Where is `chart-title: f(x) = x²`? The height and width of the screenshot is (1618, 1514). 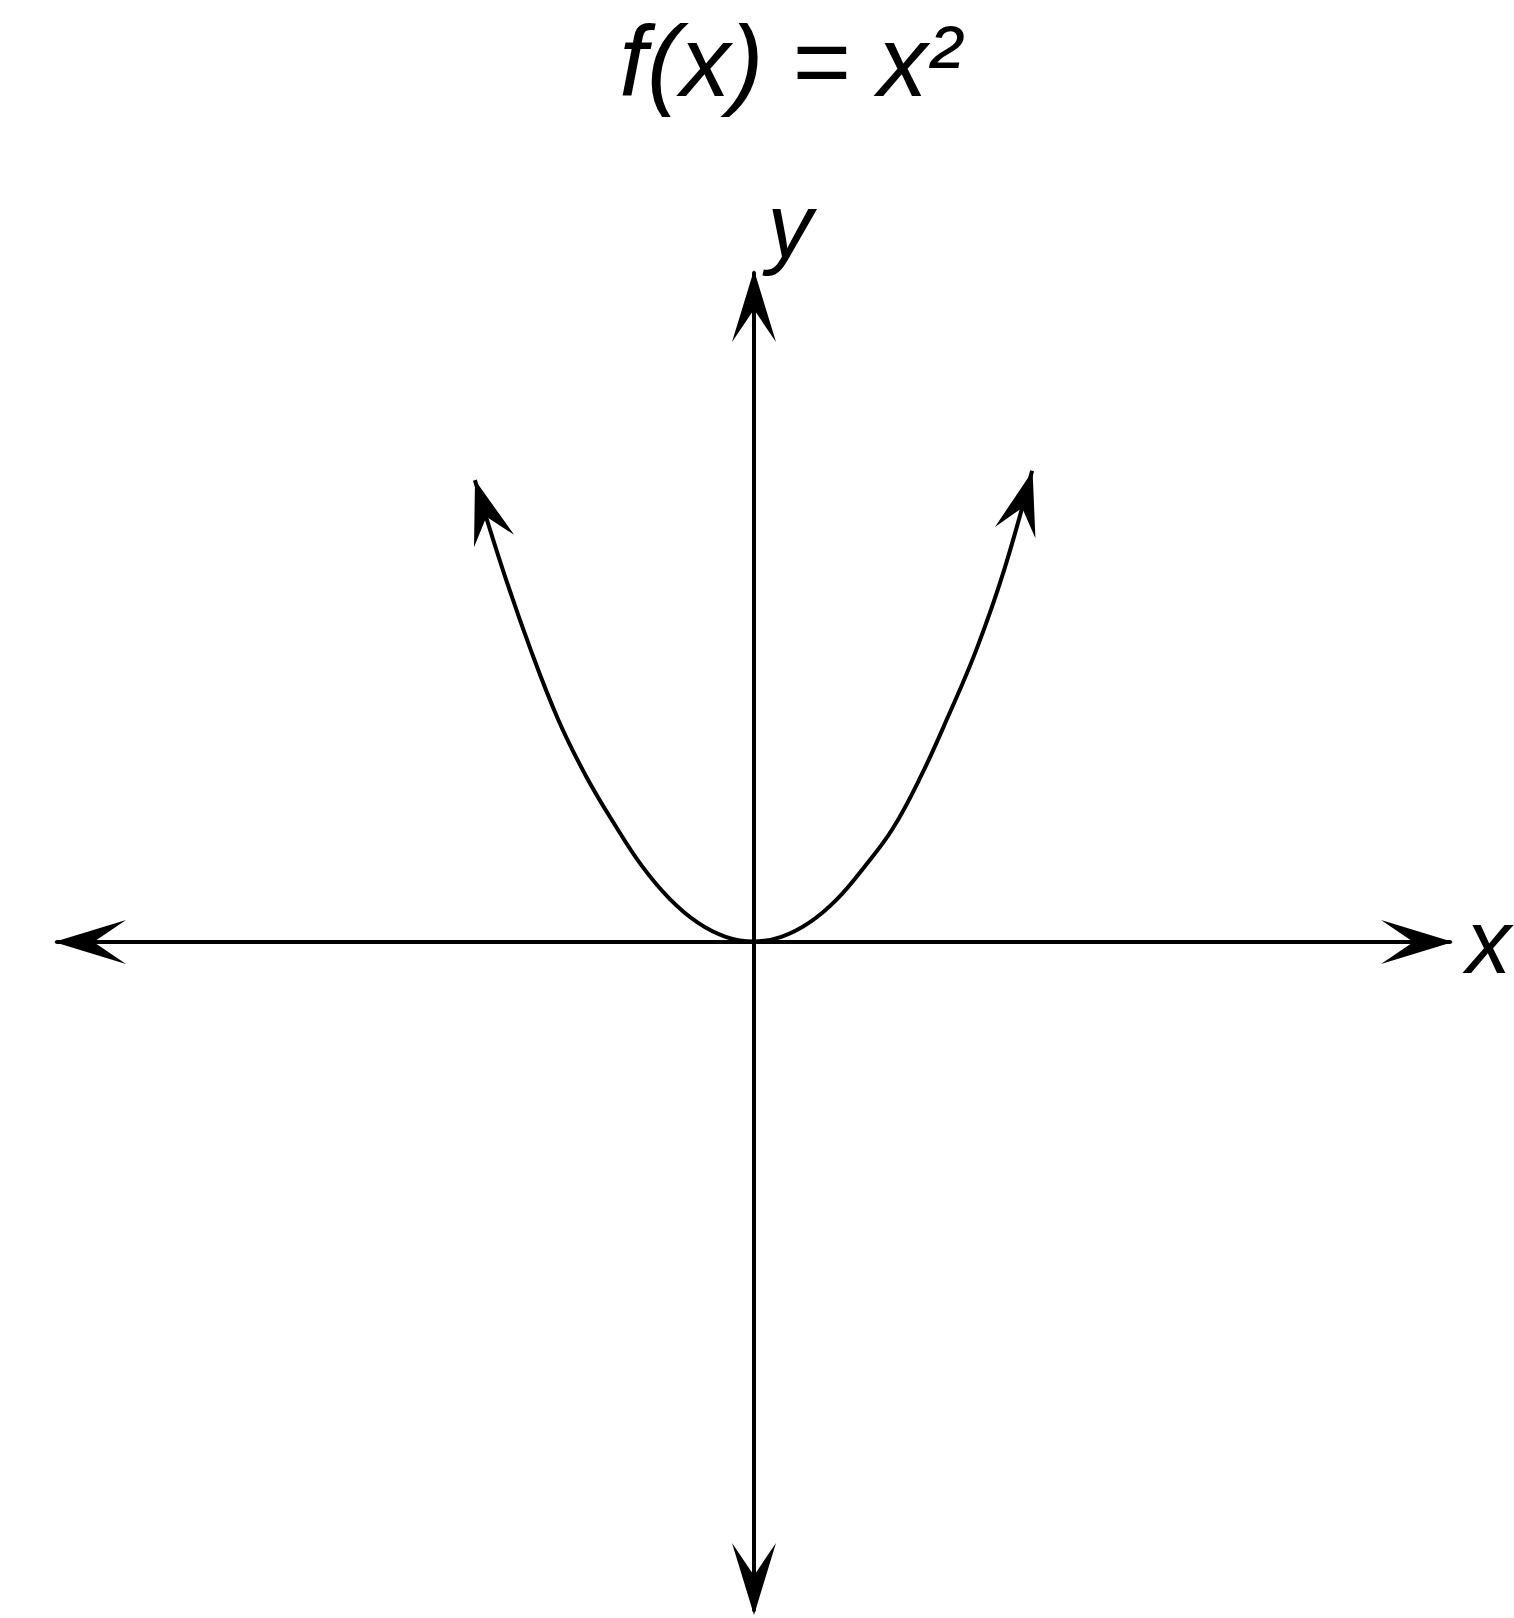 chart-title: f(x) = x² is located at coordinates (792, 61).